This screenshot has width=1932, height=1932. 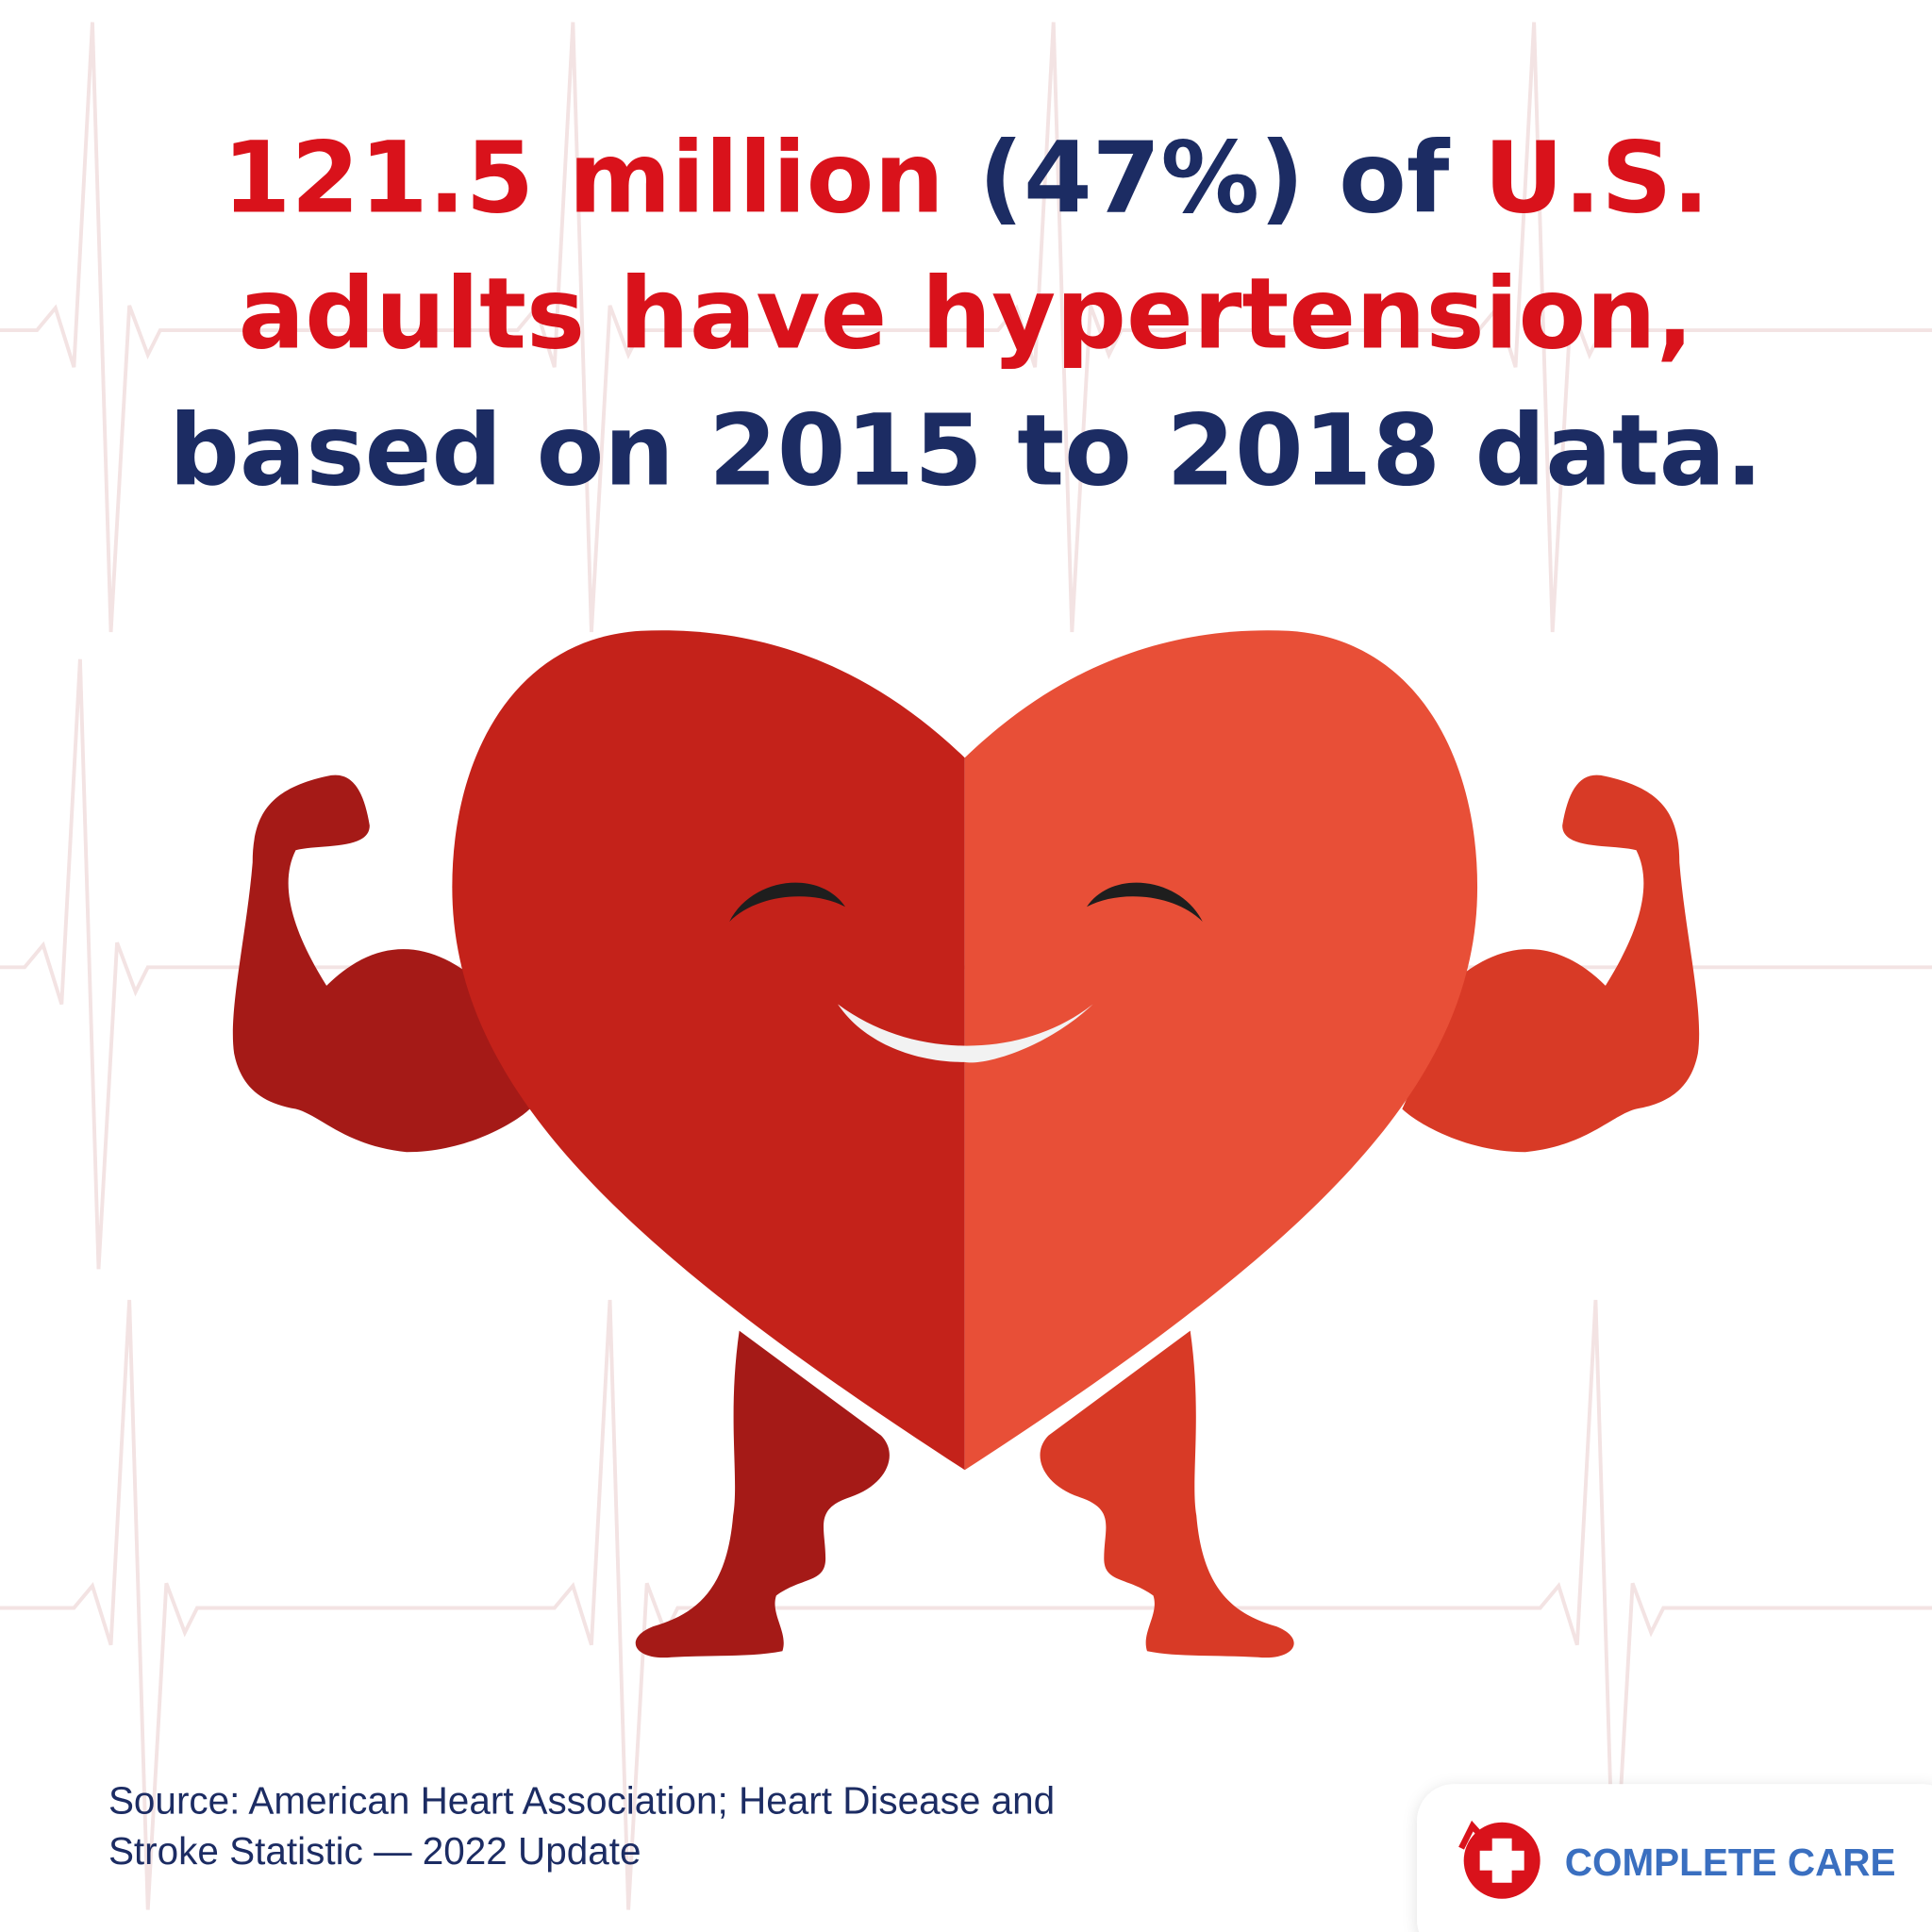 What do you see at coordinates (583, 179) in the screenshot?
I see `headline-part: 121.5 million` at bounding box center [583, 179].